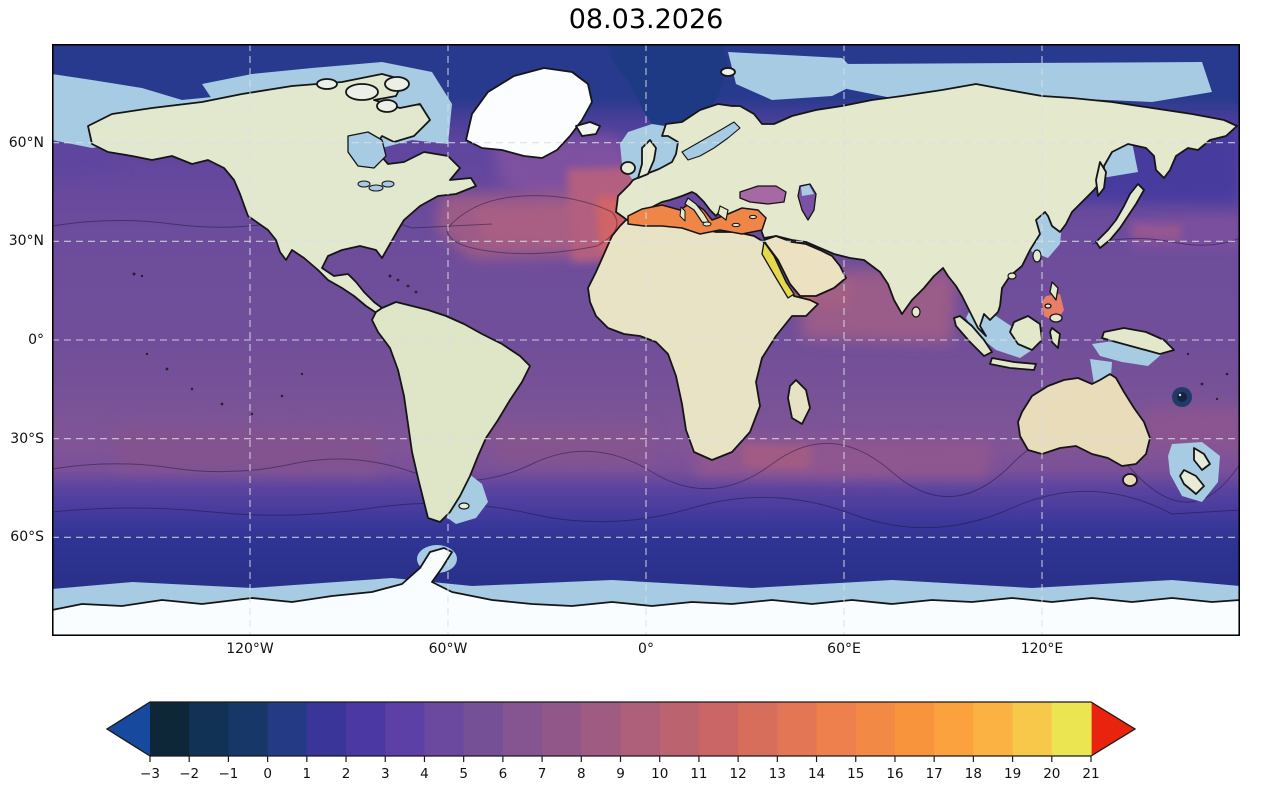 Image resolution: width=1266 pixels, height=794 pixels. Describe the element at coordinates (778, 270) in the screenshot. I see `red-sea` at that location.